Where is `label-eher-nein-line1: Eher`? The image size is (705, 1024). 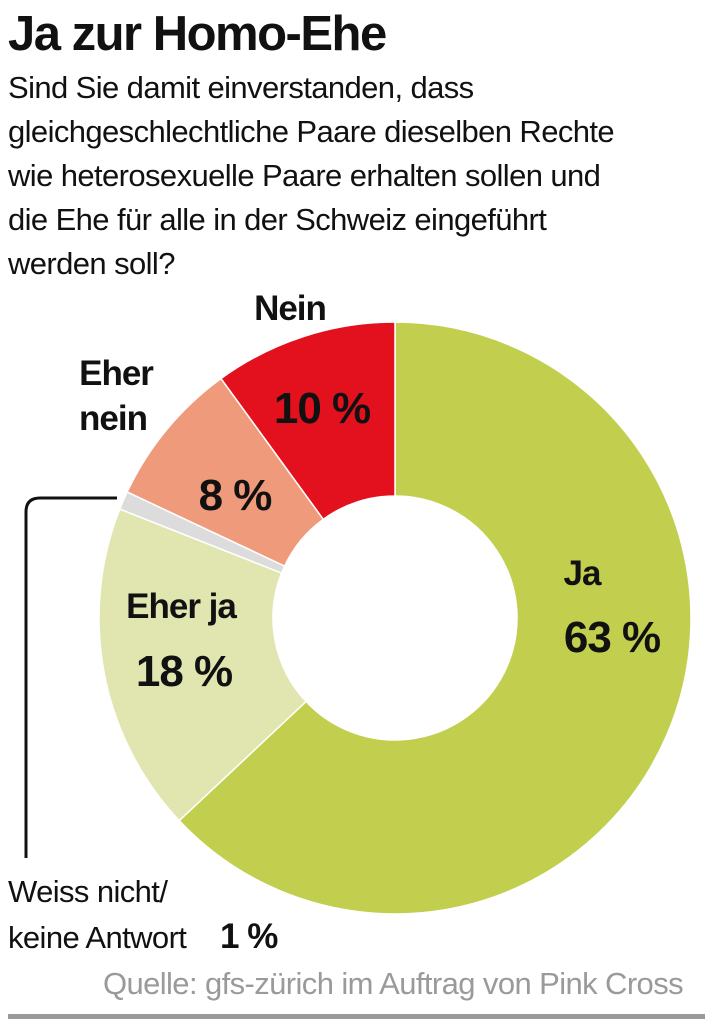 label-eher-nein-line1: Eher is located at coordinates (116, 373).